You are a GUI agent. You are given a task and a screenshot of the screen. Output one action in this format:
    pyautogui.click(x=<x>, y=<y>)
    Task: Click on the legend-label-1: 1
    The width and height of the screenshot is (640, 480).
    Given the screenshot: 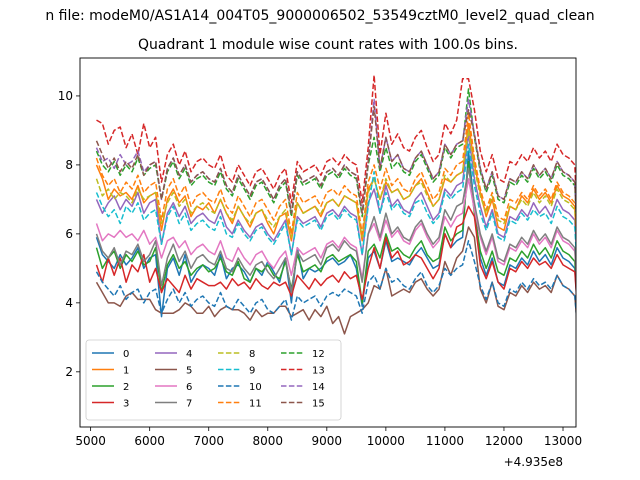 What is the action you would take?
    pyautogui.click(x=126, y=371)
    